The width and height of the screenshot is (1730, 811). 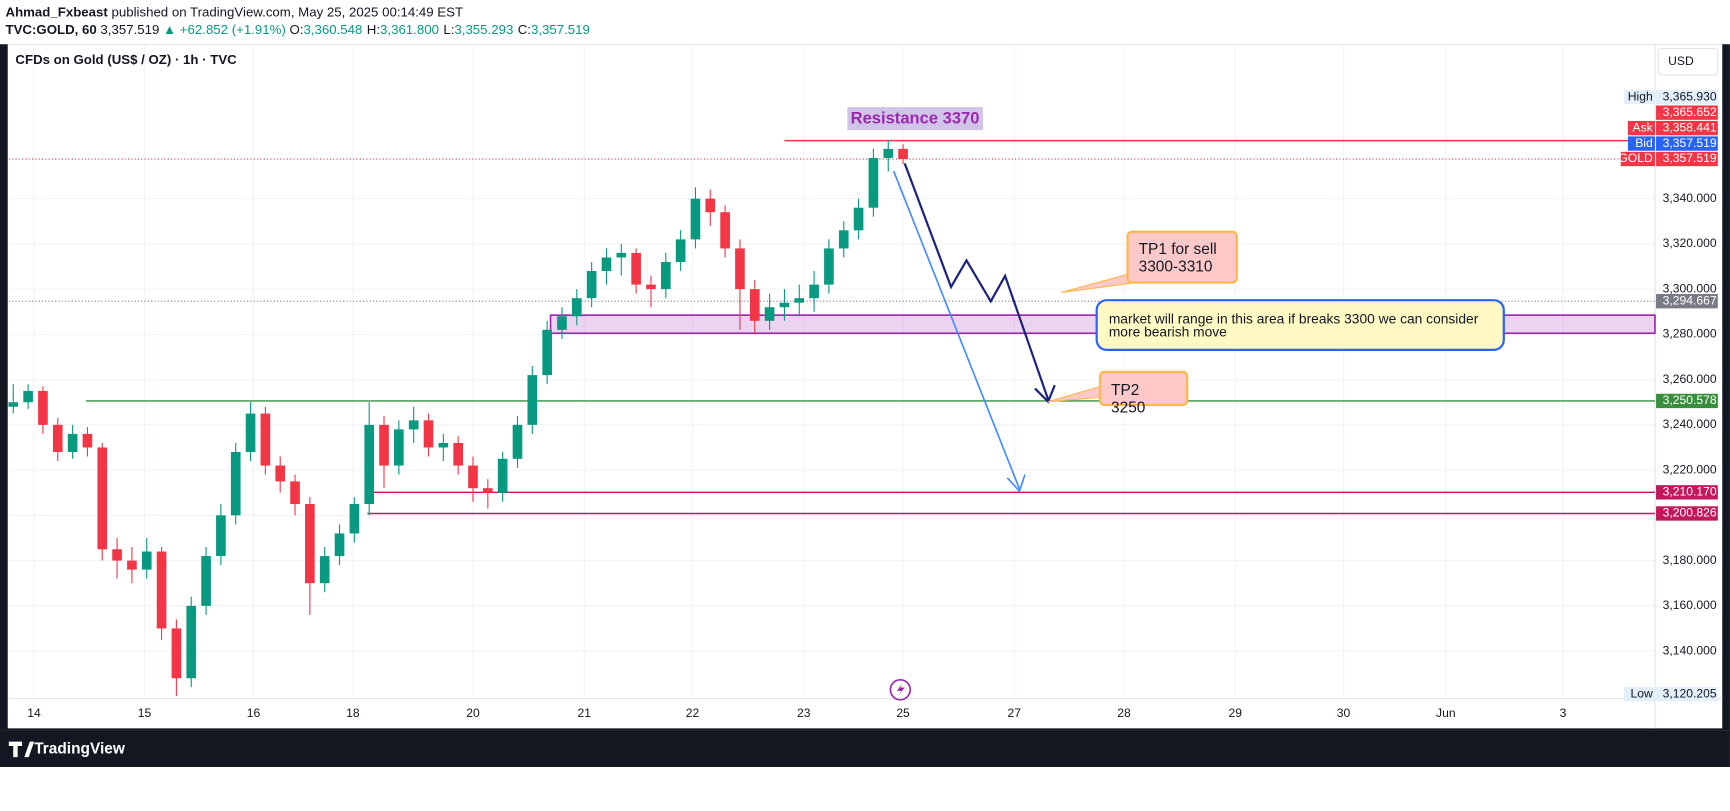 What do you see at coordinates (560, 30) in the screenshot?
I see `ohlc-value: 3,357.519` at bounding box center [560, 30].